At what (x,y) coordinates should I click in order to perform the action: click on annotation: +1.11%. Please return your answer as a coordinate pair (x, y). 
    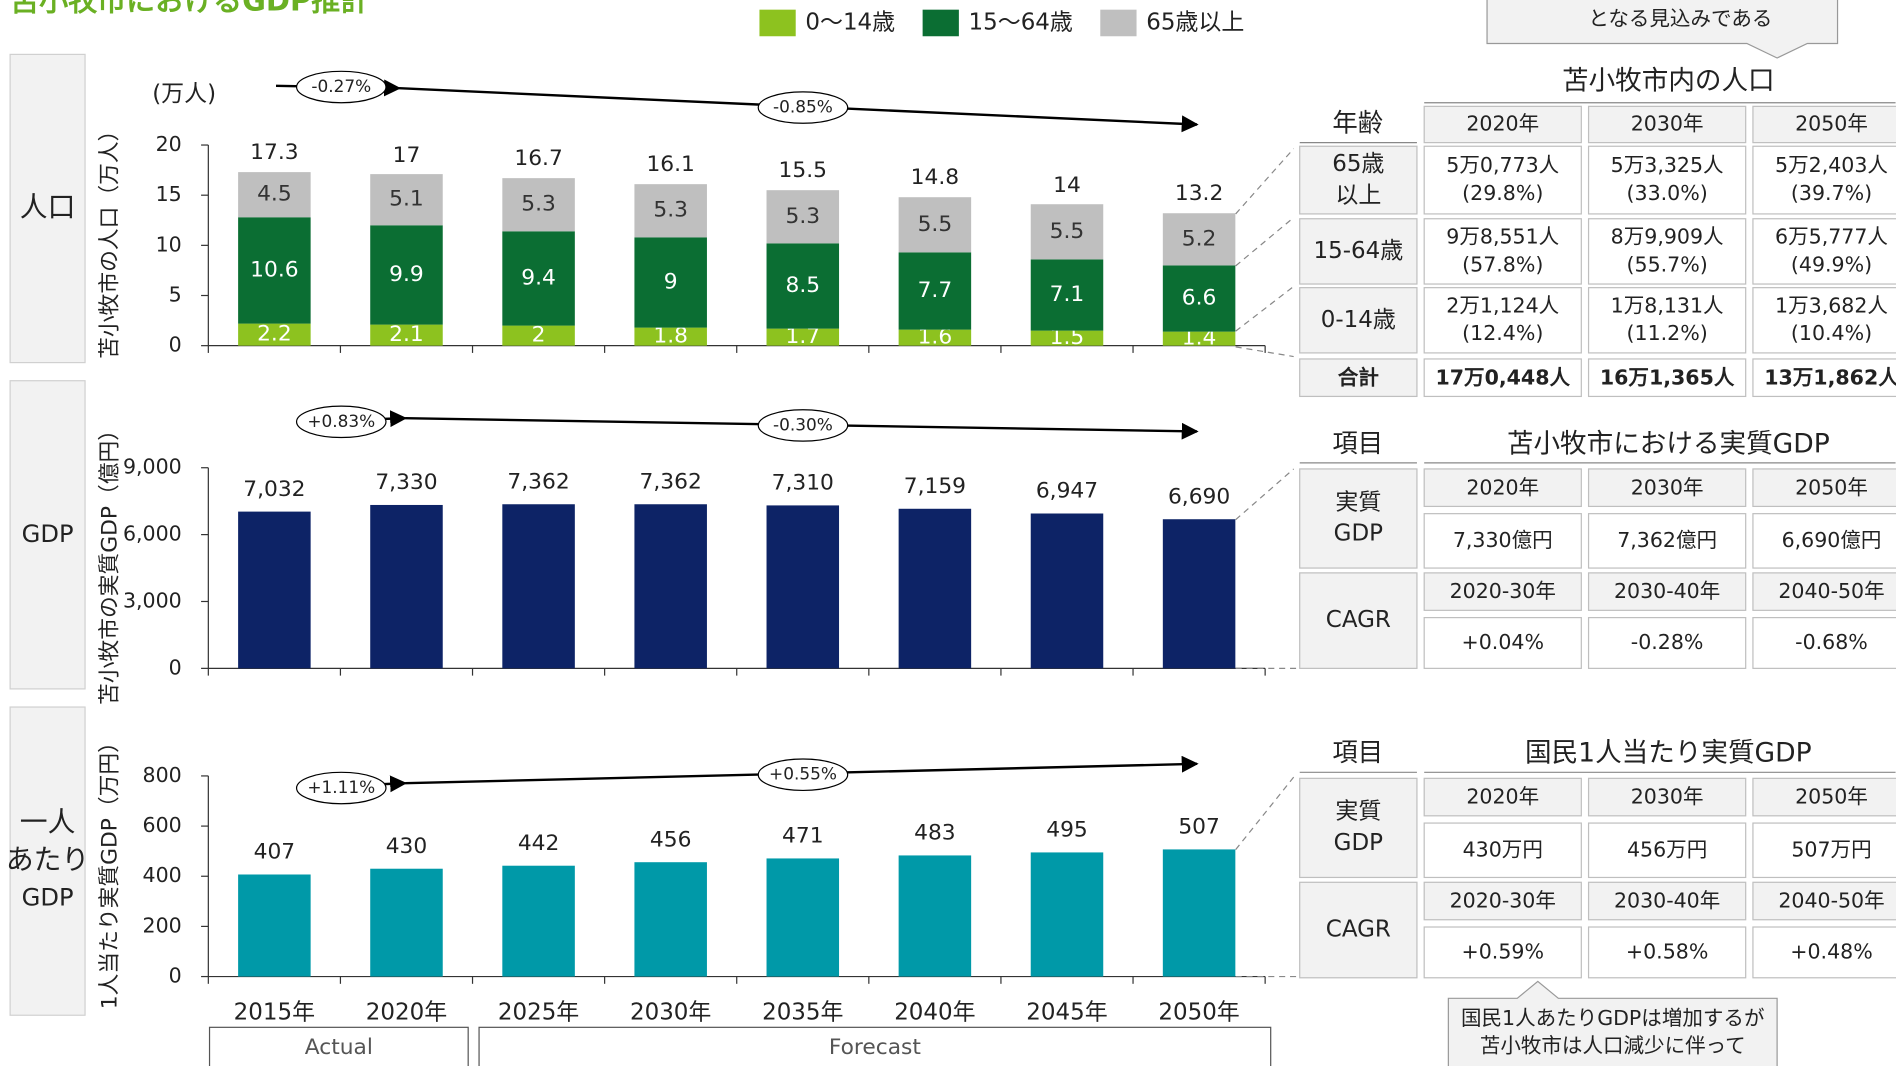
    Looking at the image, I should click on (341, 787).